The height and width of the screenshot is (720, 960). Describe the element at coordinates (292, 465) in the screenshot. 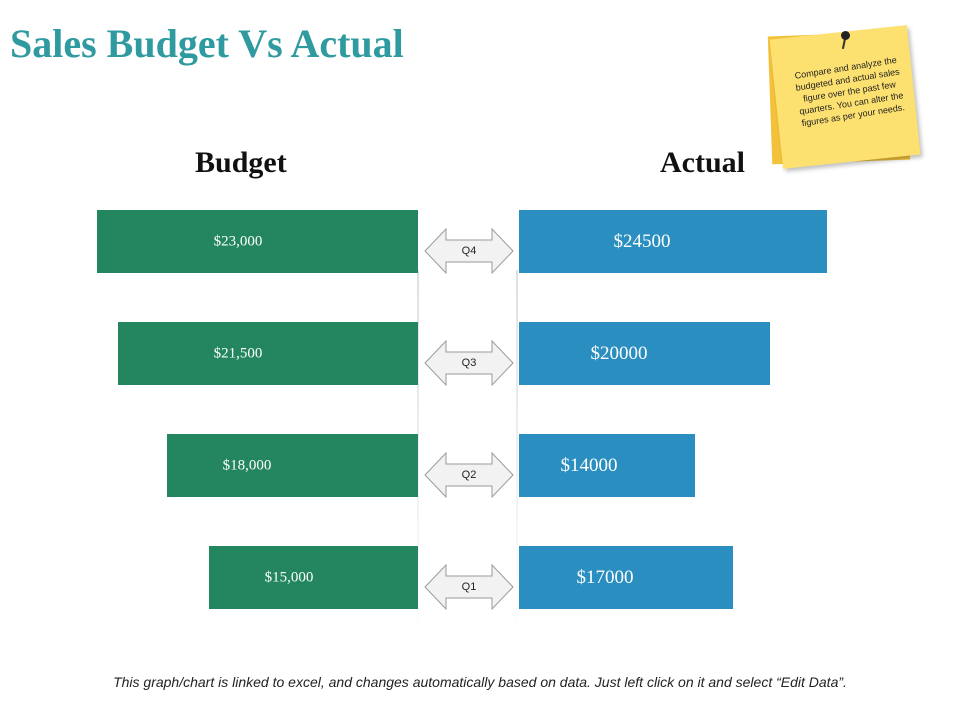

I see `budget-bar-q2: $18,000` at that location.